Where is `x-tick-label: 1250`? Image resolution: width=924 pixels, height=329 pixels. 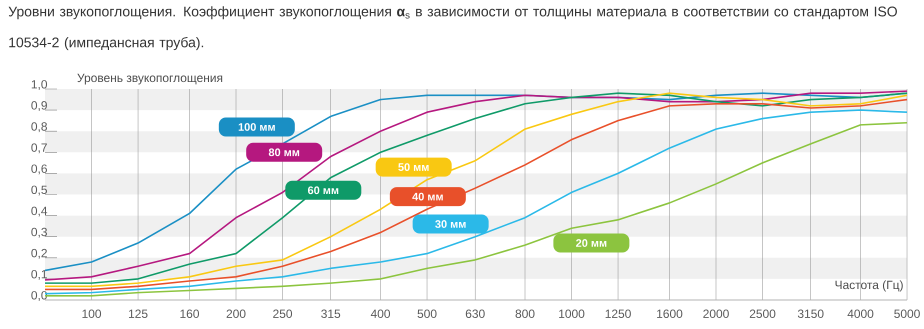
x-tick-label: 1250 is located at coordinates (618, 314).